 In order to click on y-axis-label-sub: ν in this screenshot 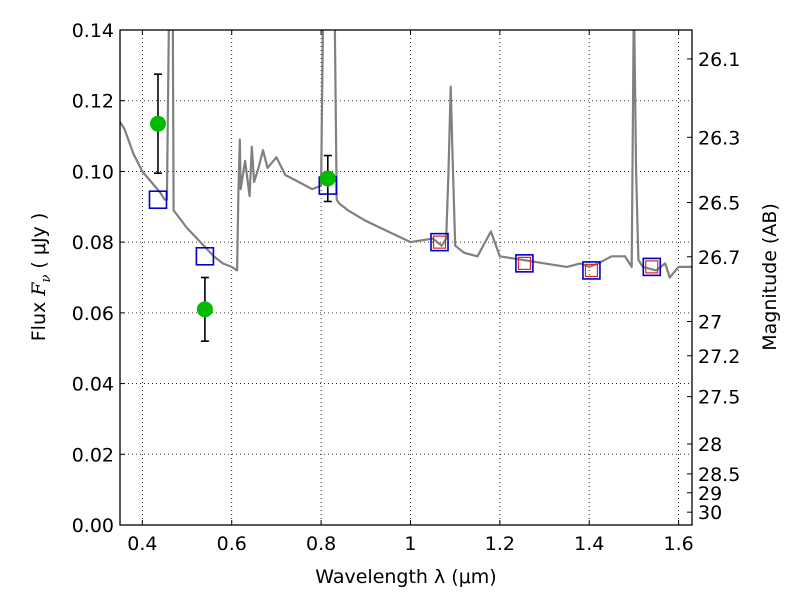, I will do `click(46, 279)`.